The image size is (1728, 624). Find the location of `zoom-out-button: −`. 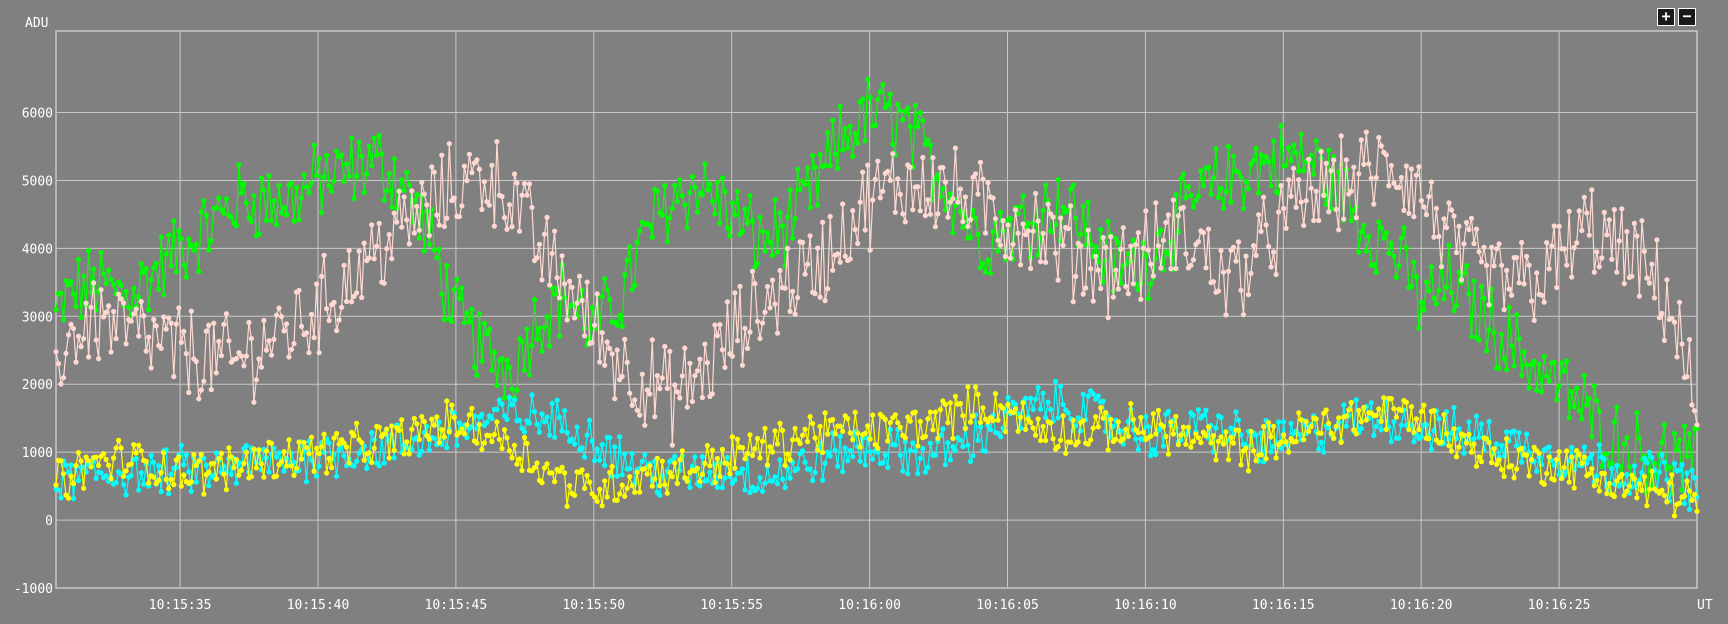

zoom-out-button: − is located at coordinates (1687, 17).